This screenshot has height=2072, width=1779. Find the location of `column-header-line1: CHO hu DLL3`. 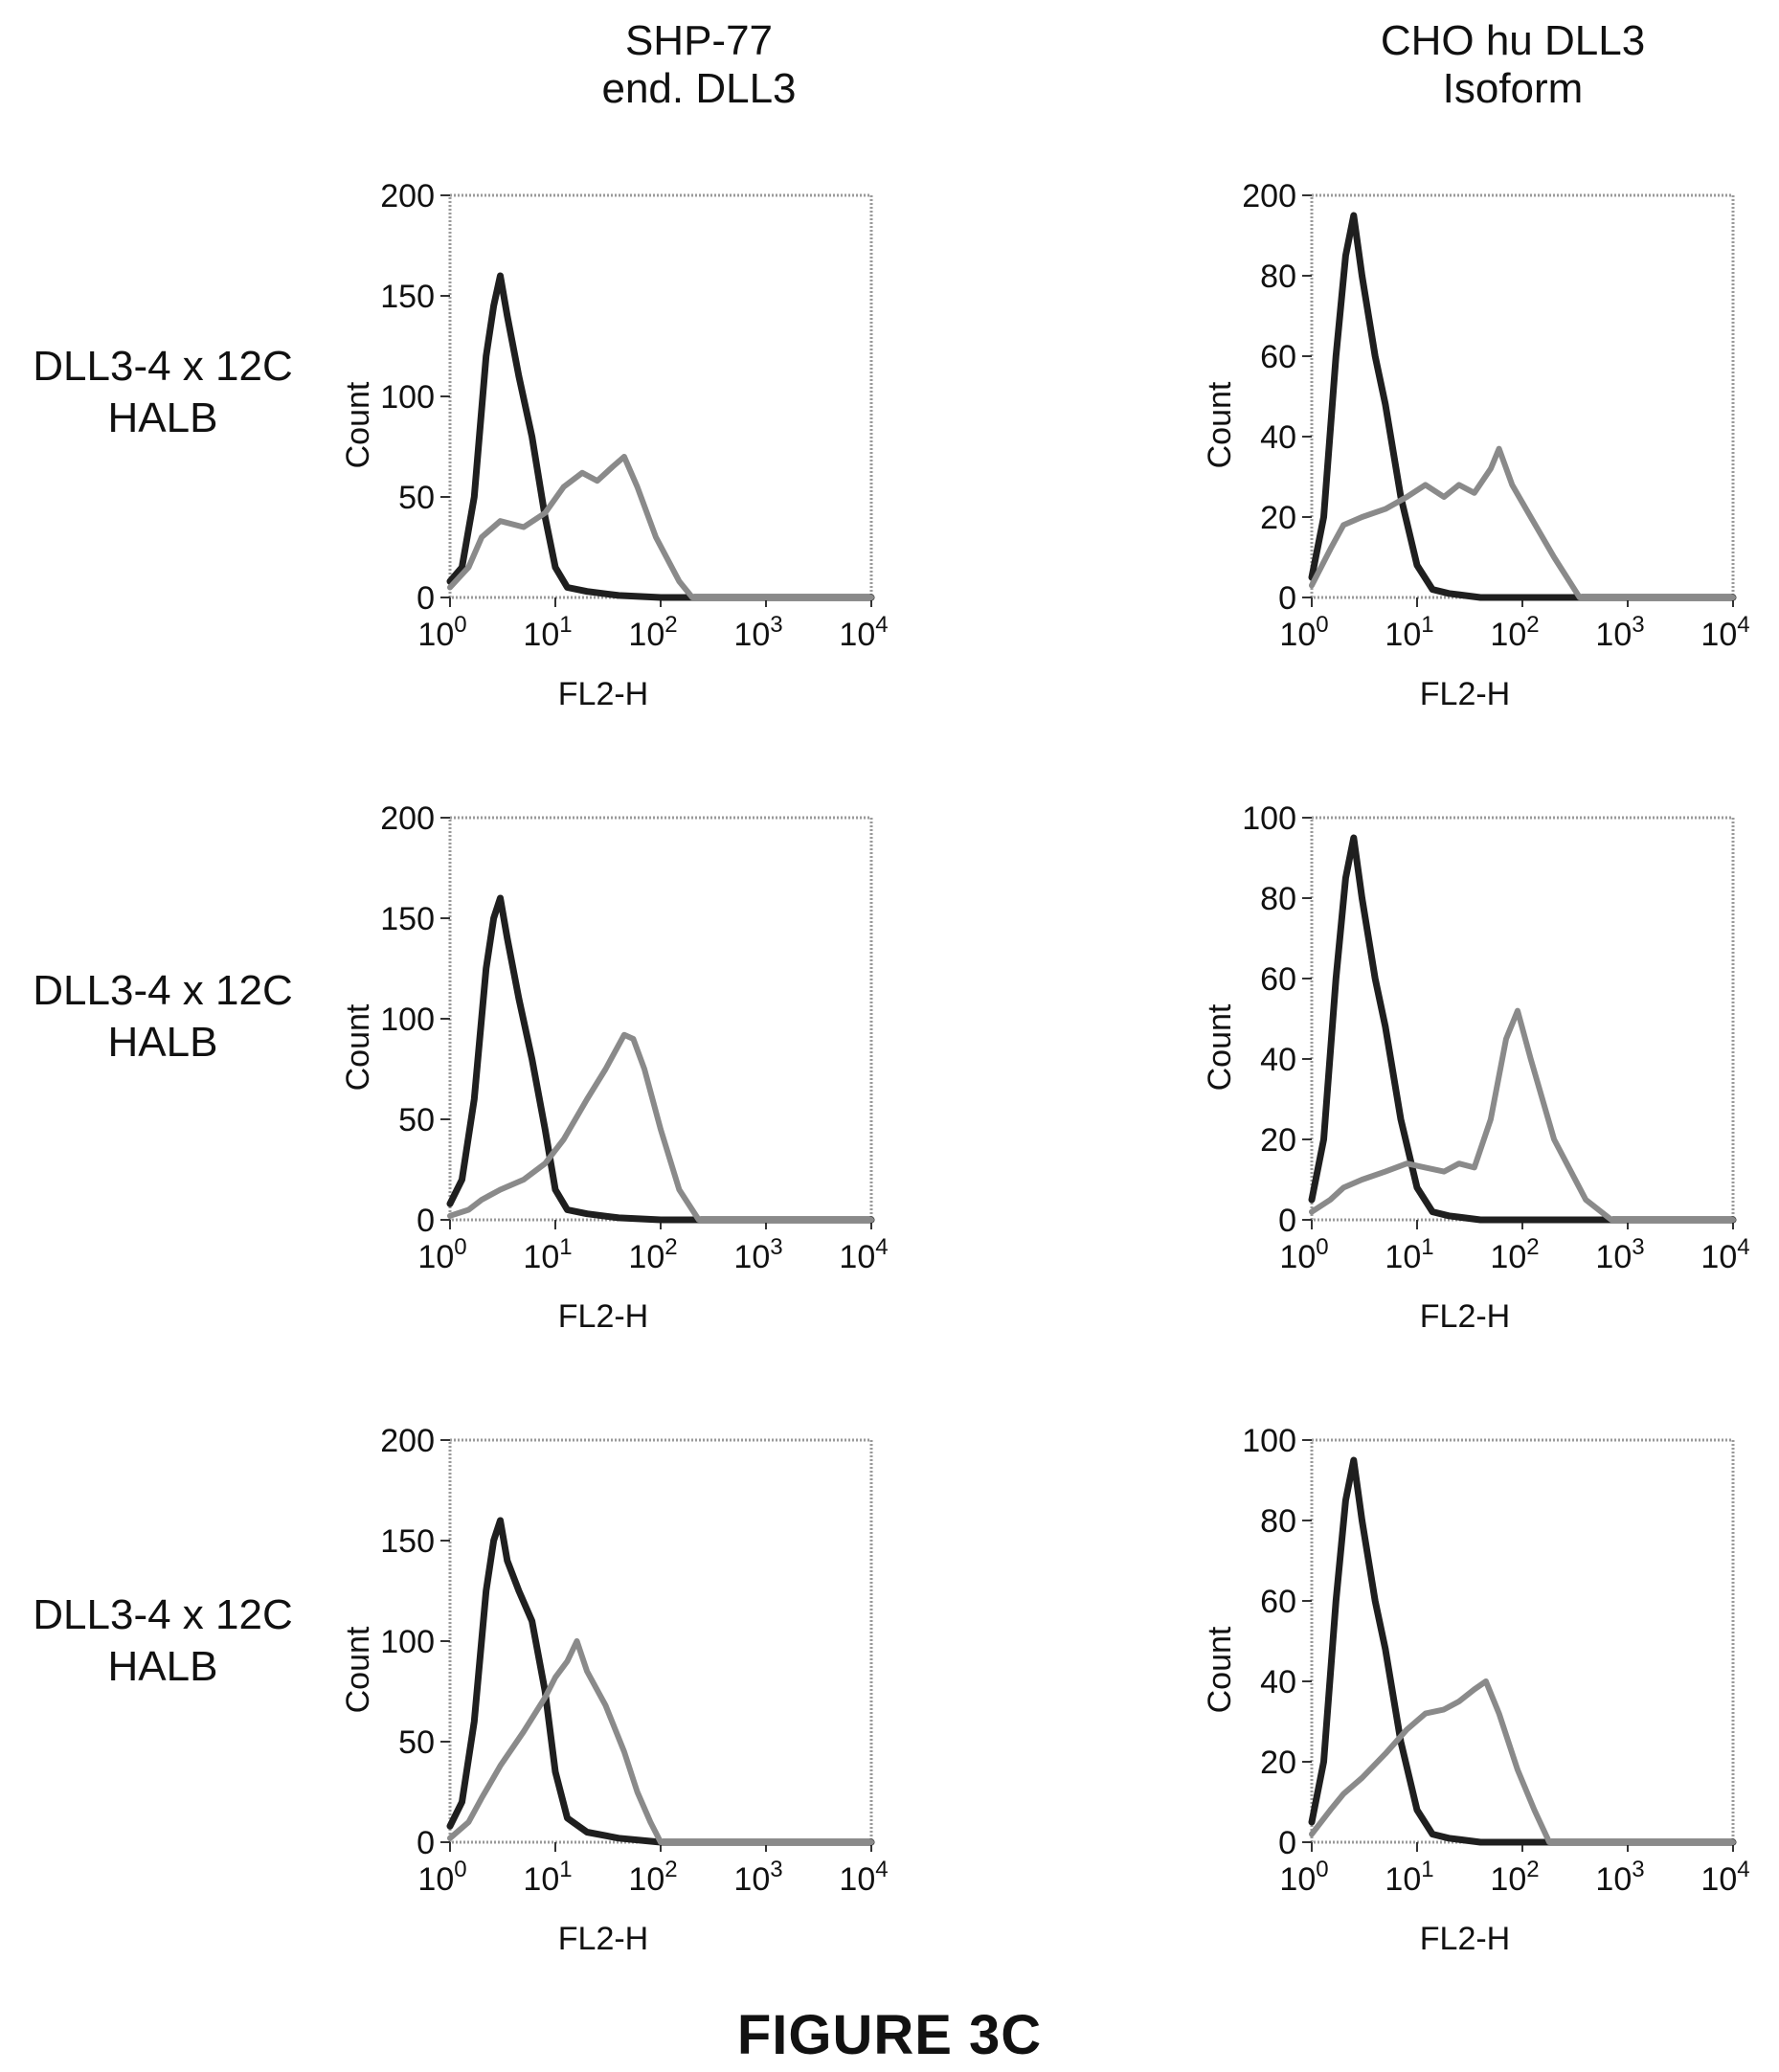

column-header-line1: CHO hu DLL3 is located at coordinates (1513, 40).